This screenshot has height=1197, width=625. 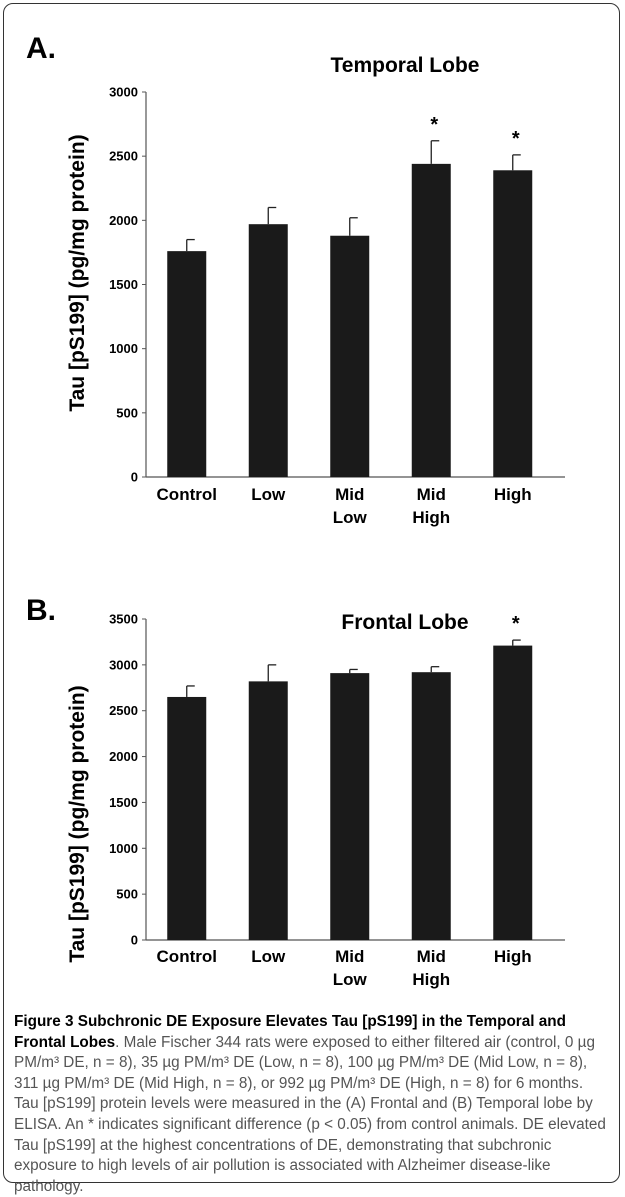 What do you see at coordinates (516, 139) in the screenshot?
I see `significance-star-a-4: *` at bounding box center [516, 139].